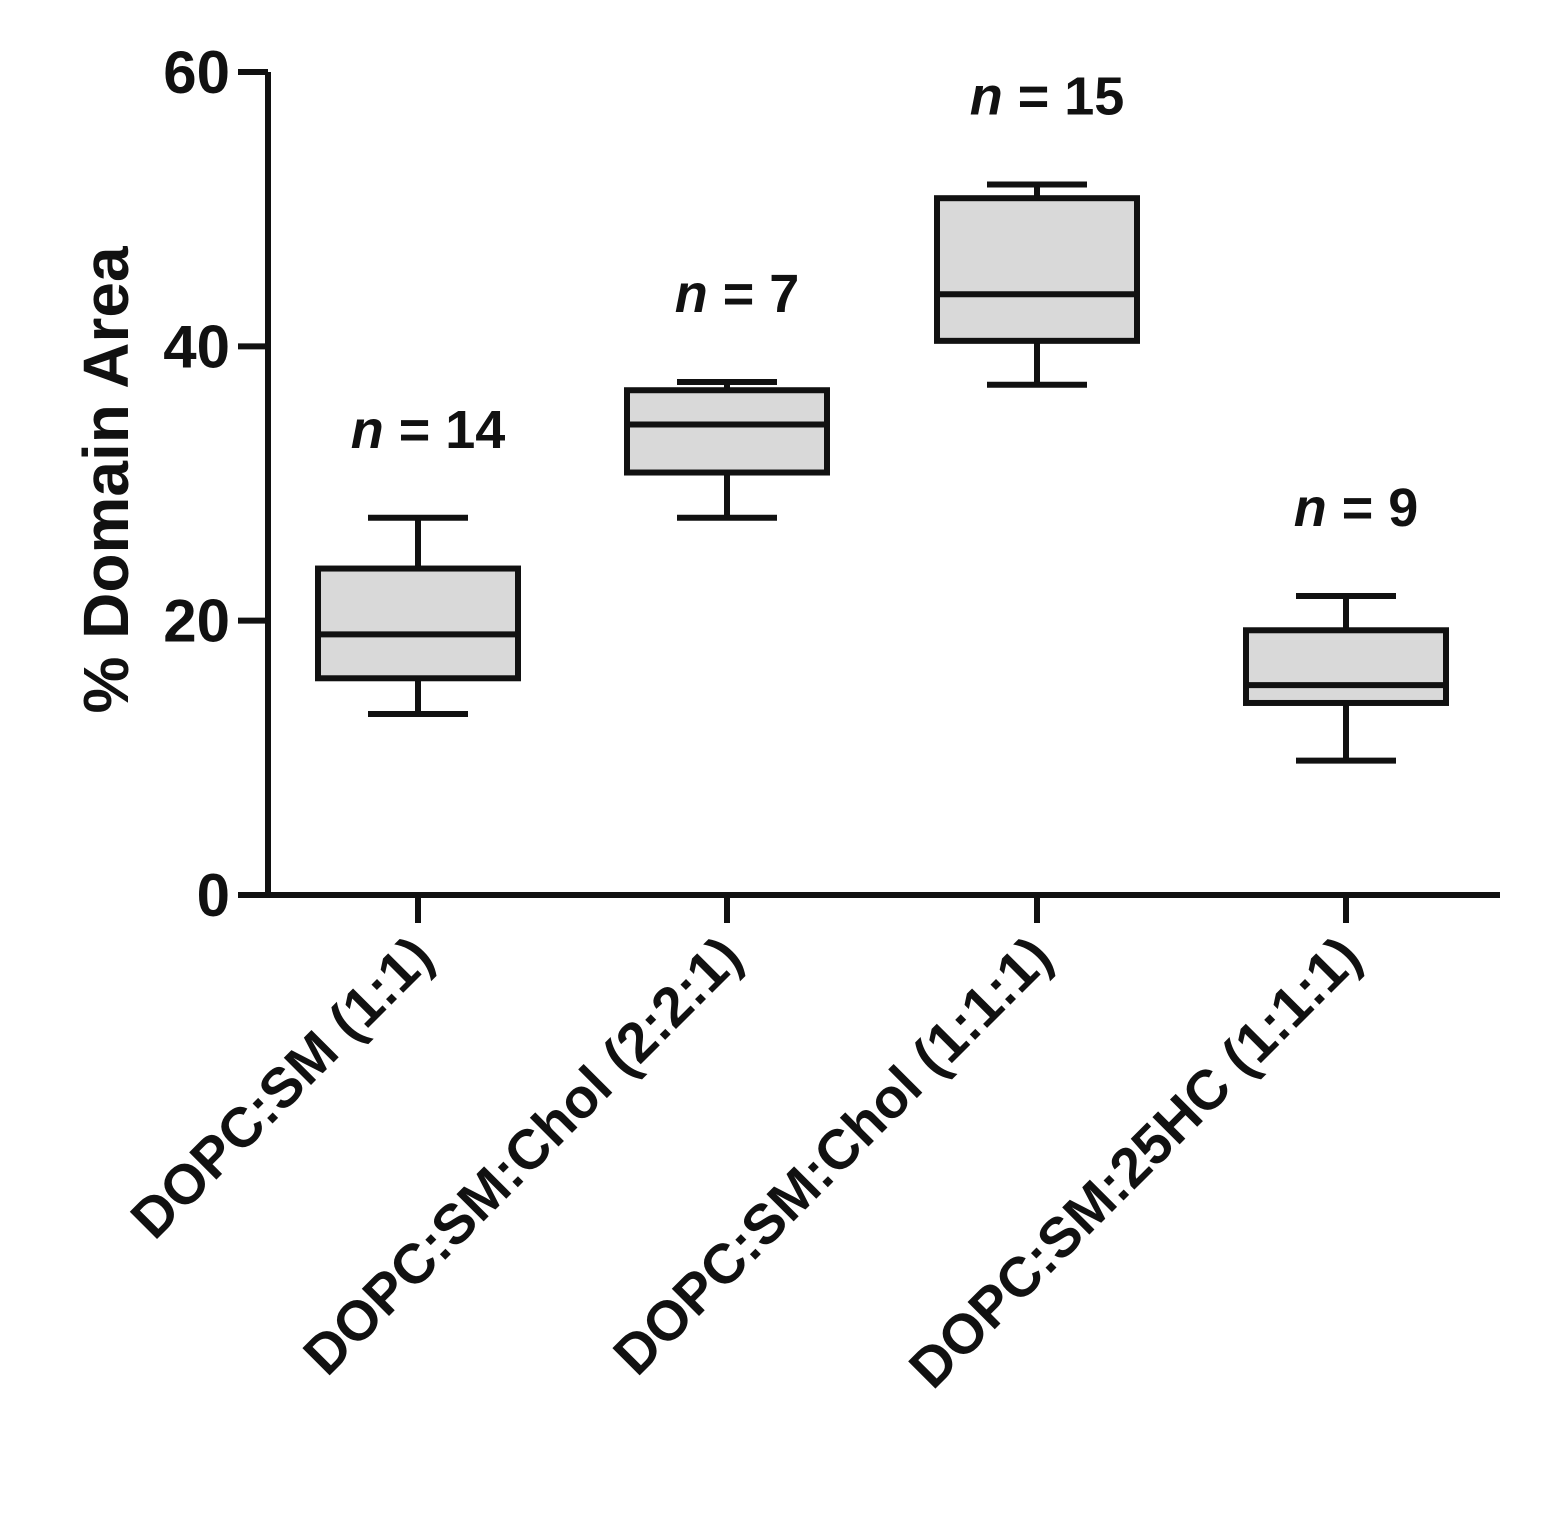 This screenshot has height=1521, width=1565. What do you see at coordinates (213, 895) in the screenshot?
I see `y-tick-label: 0` at bounding box center [213, 895].